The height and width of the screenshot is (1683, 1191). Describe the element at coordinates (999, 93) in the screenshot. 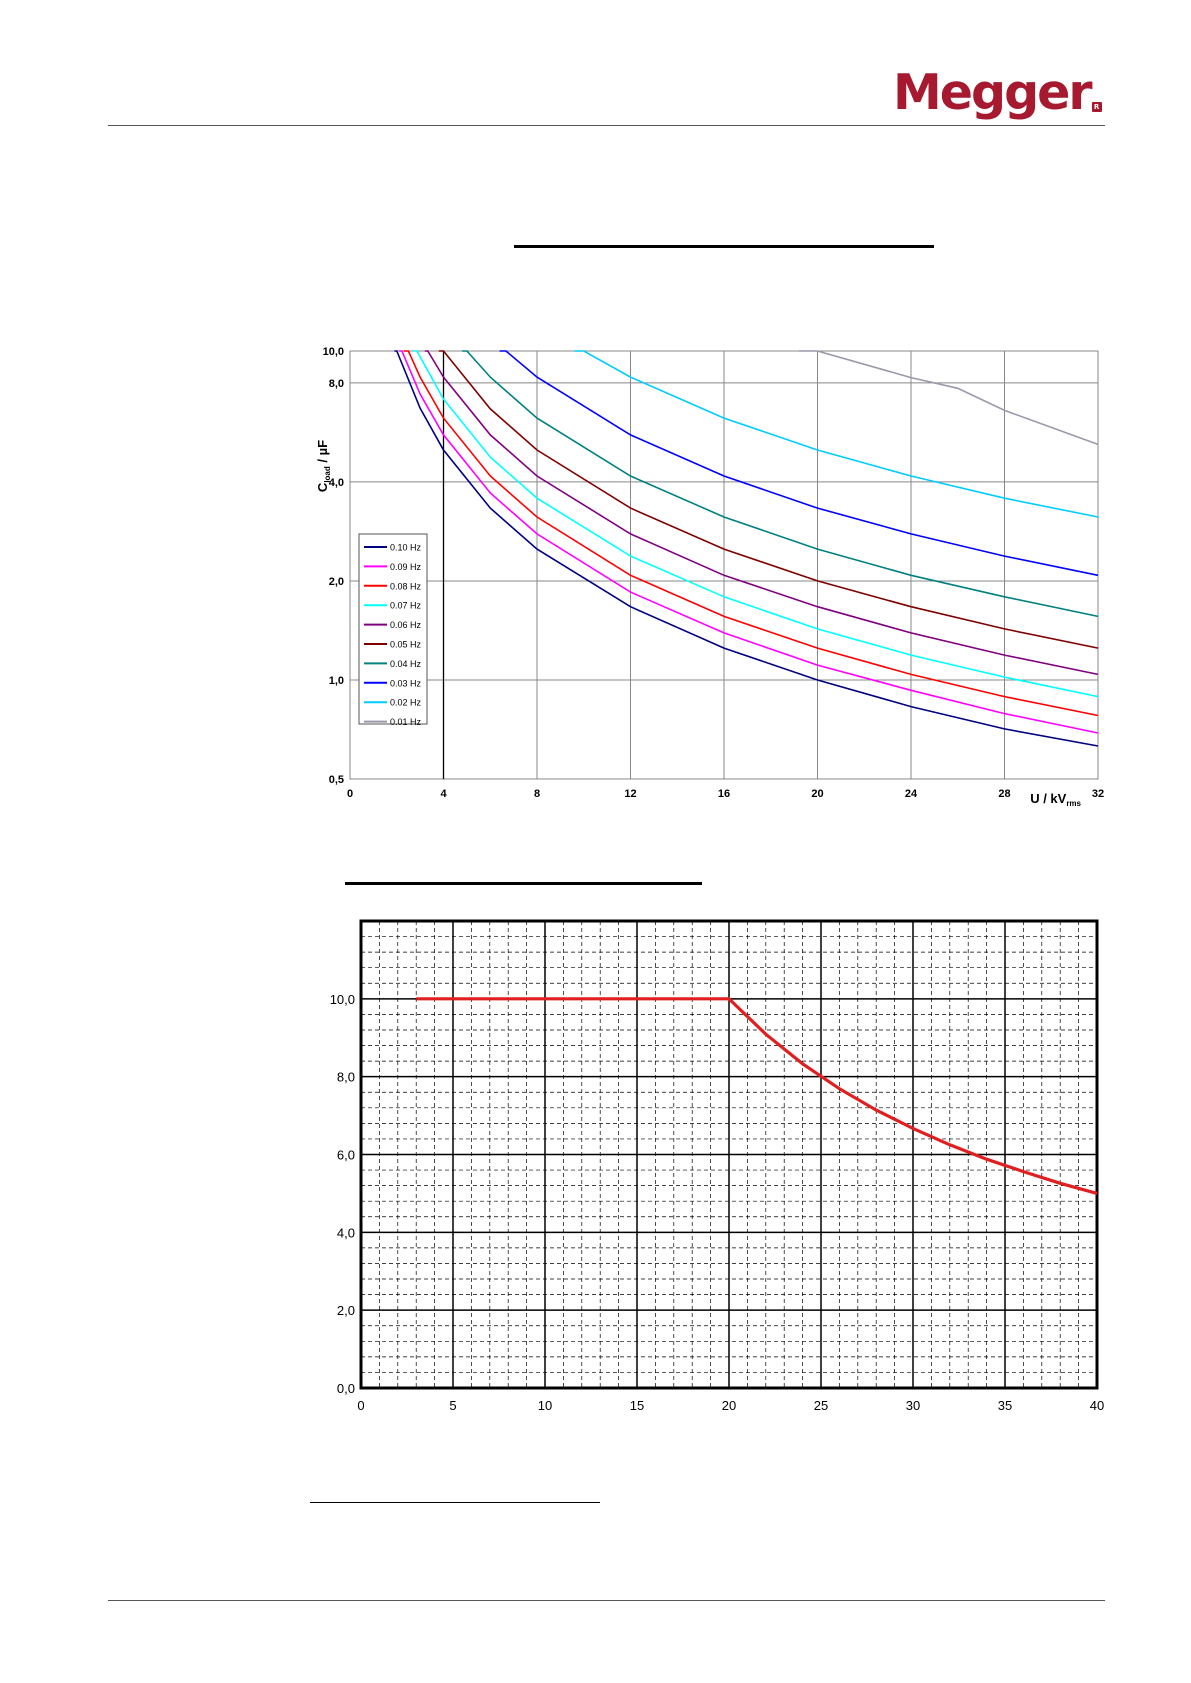

I see `megger-logo: Megger R` at that location.